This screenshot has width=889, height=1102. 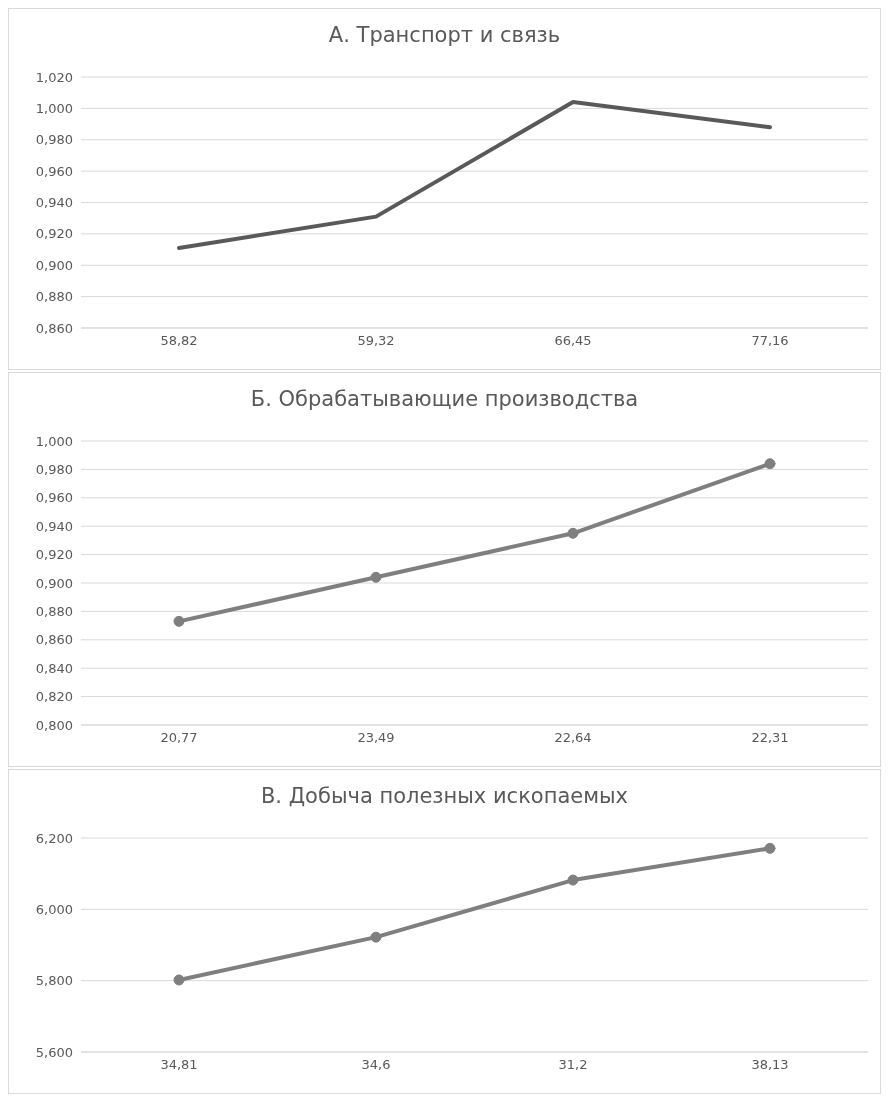 What do you see at coordinates (376, 341) in the screenshot?
I see `x-tick-label: 59,32` at bounding box center [376, 341].